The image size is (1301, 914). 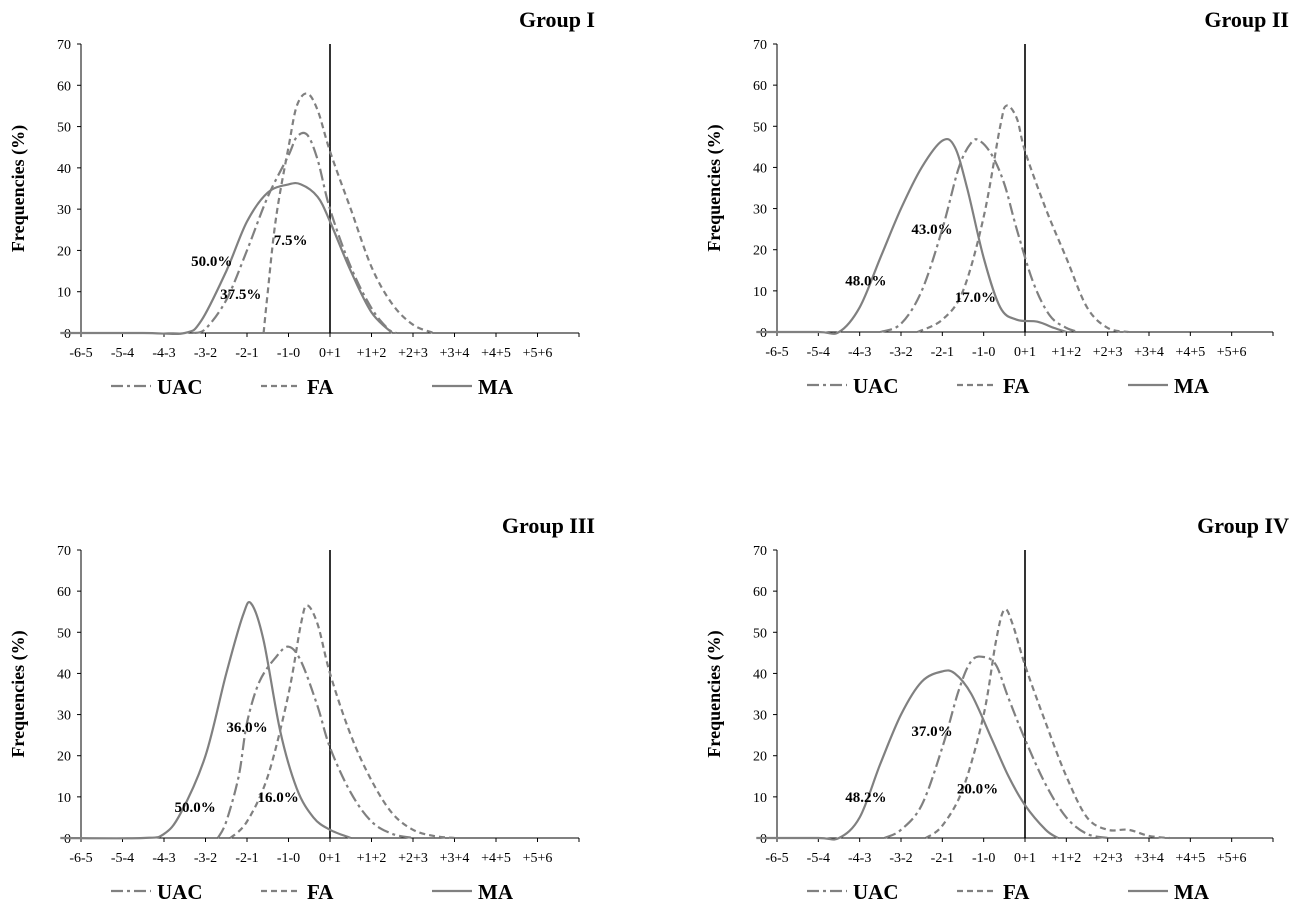 What do you see at coordinates (975, 298) in the screenshot?
I see `data-label: 17.0%` at bounding box center [975, 298].